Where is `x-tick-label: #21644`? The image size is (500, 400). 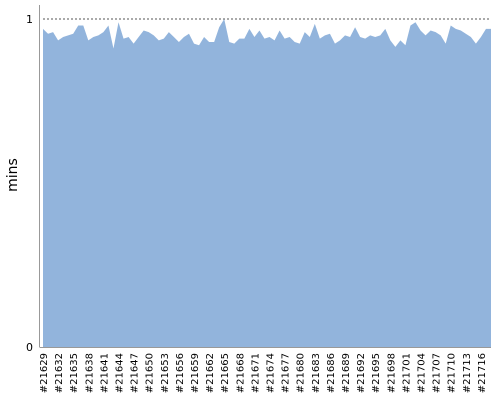 x-tick-label: #21644 is located at coordinates (120, 373).